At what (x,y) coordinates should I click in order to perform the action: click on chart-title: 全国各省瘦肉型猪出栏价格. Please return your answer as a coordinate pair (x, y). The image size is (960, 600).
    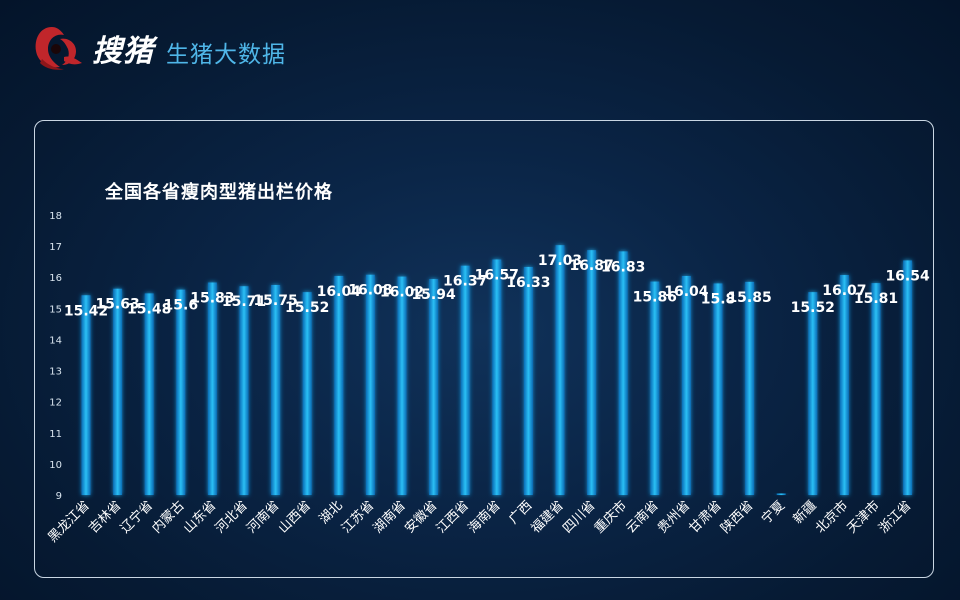
    Looking at the image, I should click on (219, 192).